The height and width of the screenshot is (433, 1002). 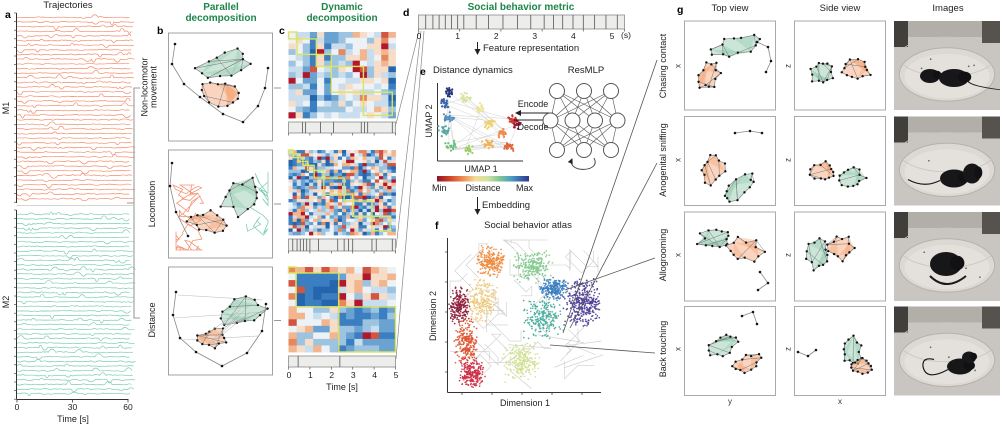 I want to click on resmlp-title: ResMLP, so click(x=586, y=70).